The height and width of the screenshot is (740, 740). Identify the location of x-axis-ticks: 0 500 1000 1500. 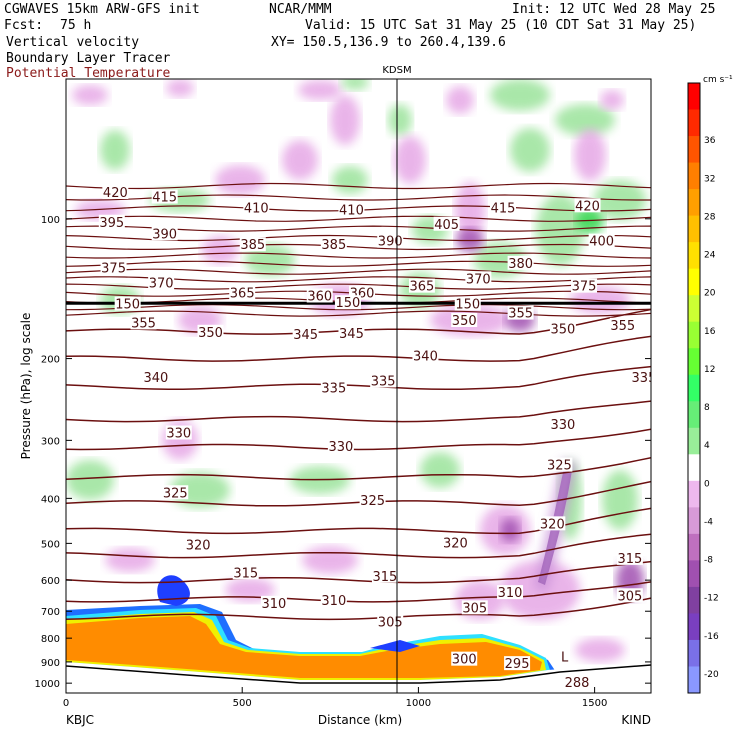
(335, 698).